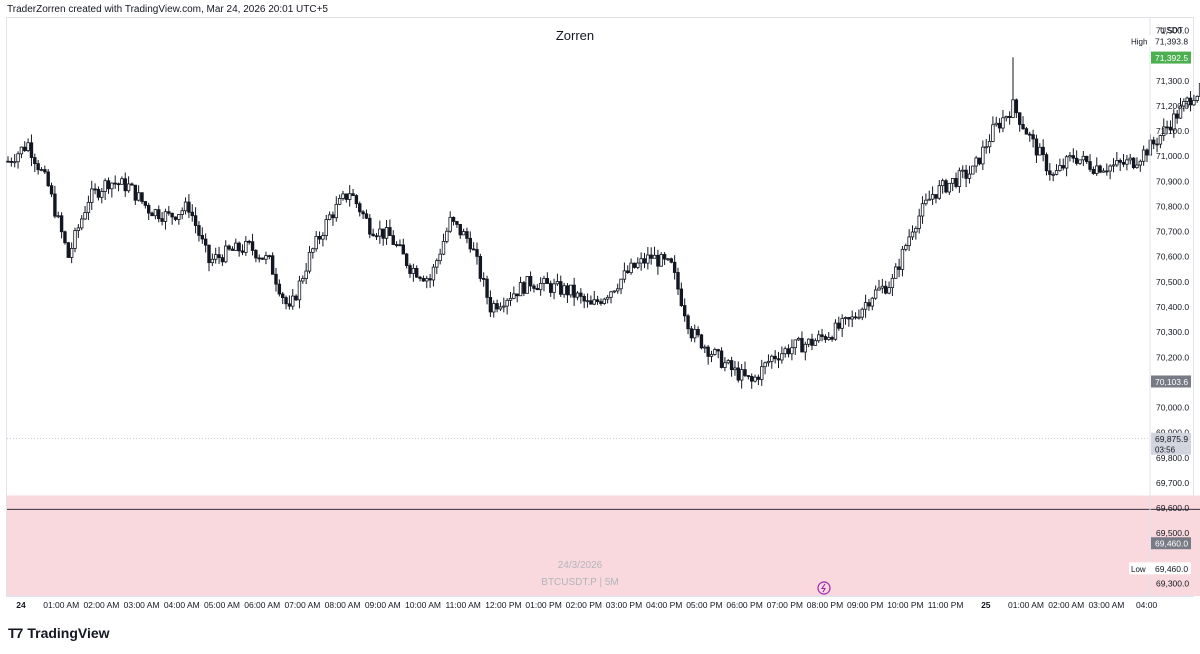 The image size is (1200, 654). I want to click on y-tick-label: 71,500.0, so click(1172, 31).